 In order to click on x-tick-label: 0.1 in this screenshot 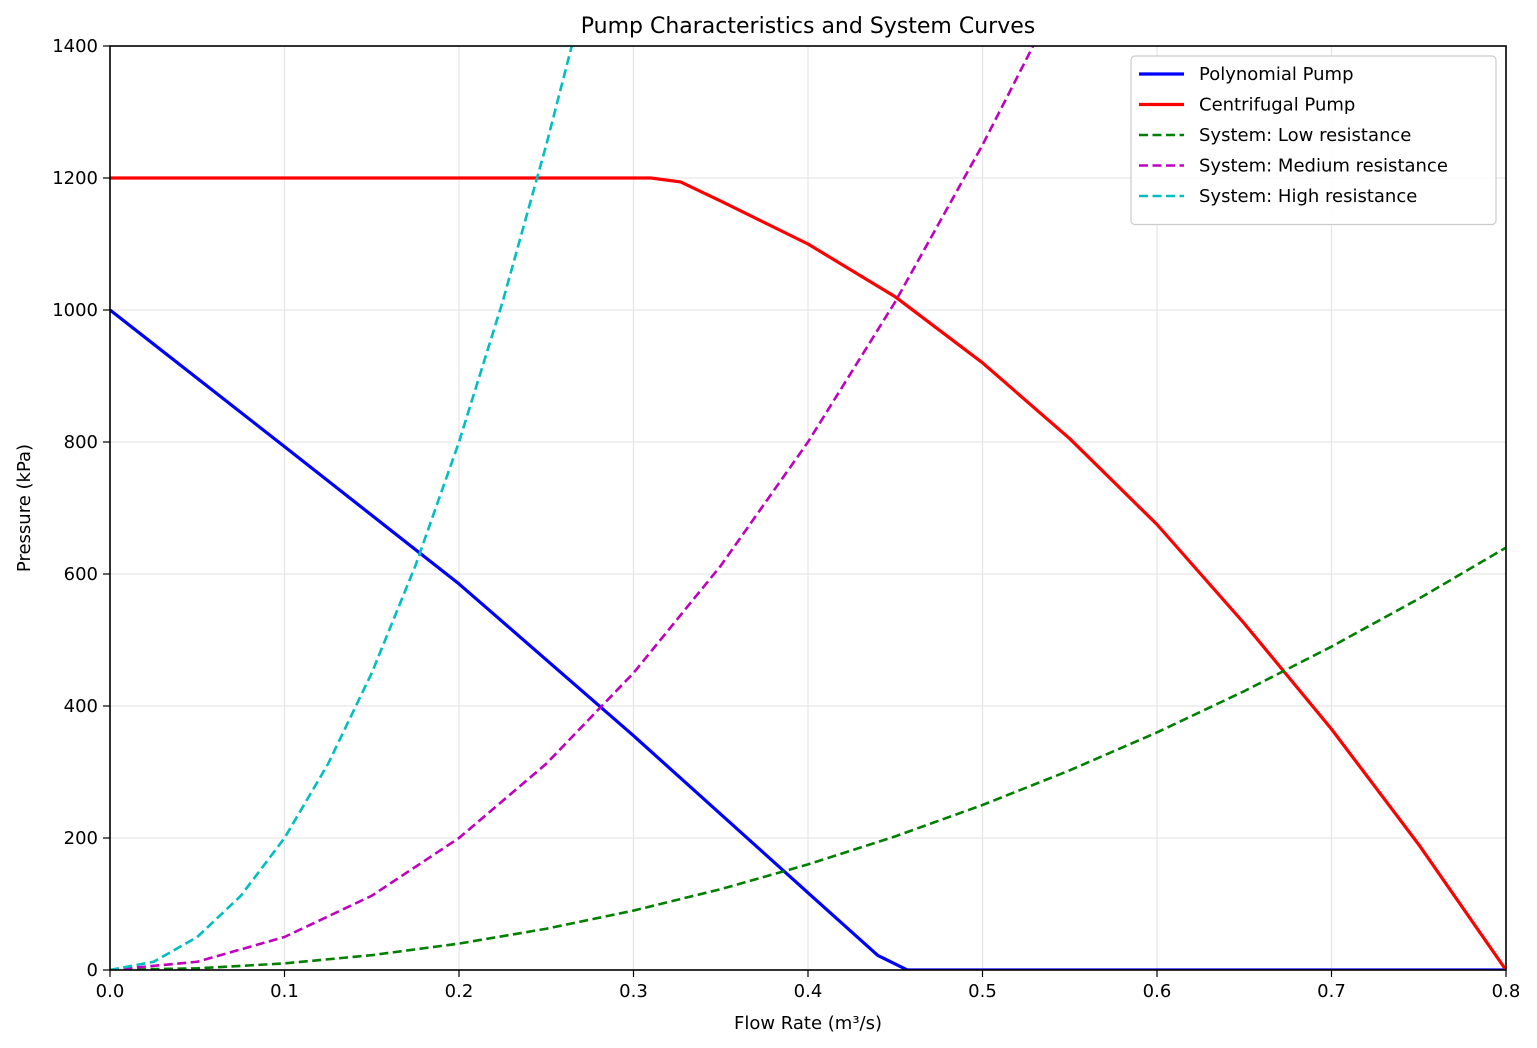, I will do `click(284, 991)`.